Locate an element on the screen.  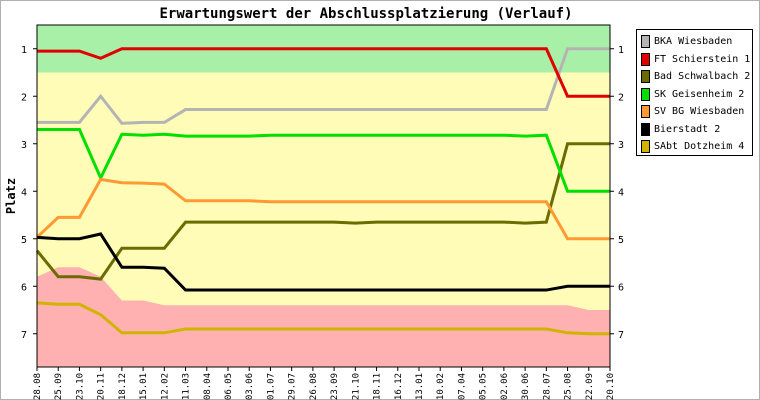
legend-item: BKA Wiesbaden is located at coordinates (694, 42).